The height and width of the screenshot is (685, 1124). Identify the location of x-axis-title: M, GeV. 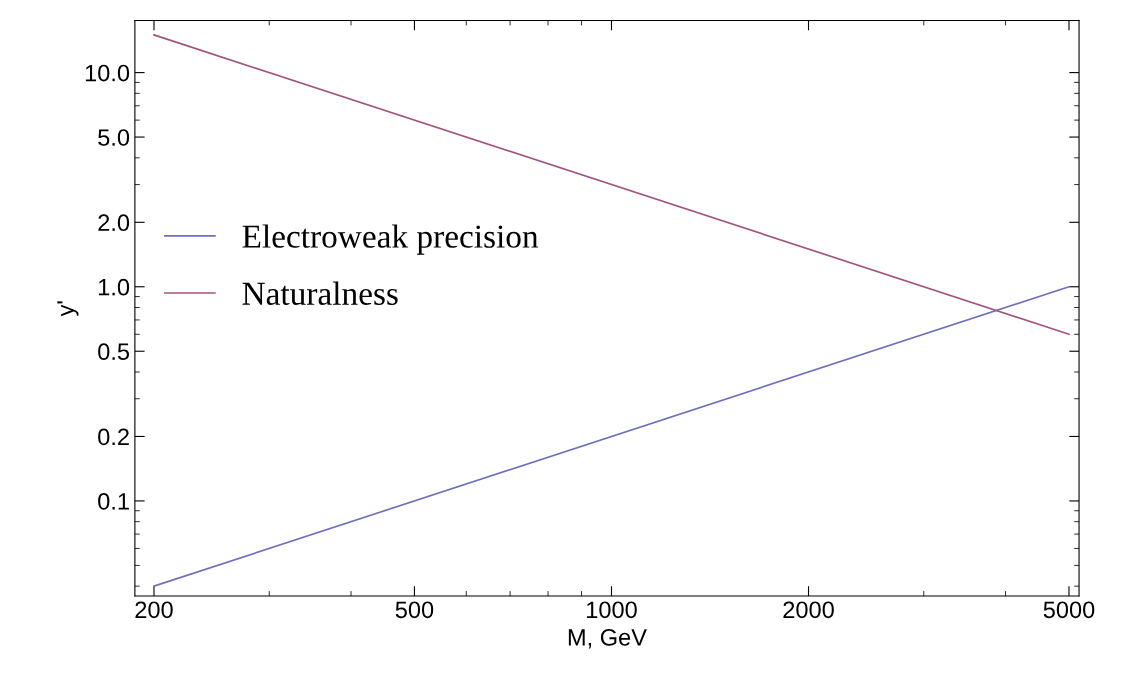
(607, 639).